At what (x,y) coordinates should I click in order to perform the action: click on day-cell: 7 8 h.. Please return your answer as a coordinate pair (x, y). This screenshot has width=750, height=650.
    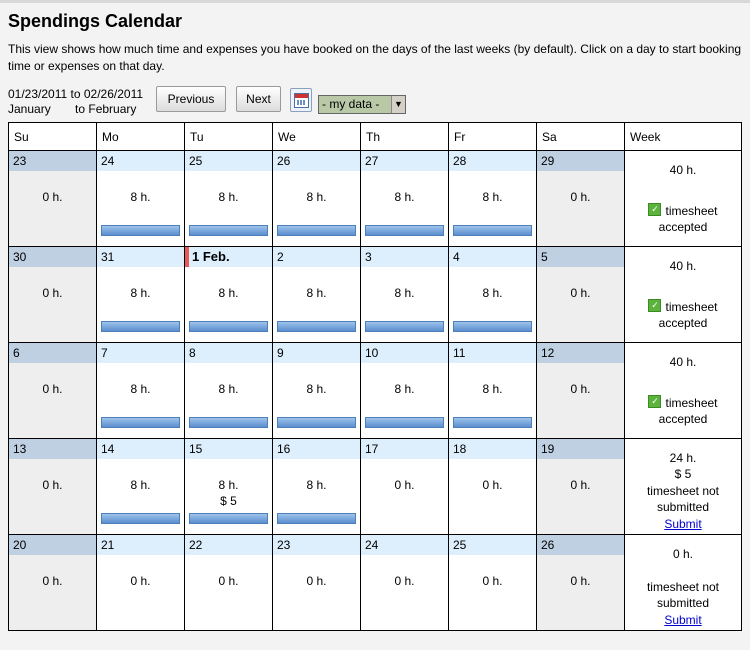
    Looking at the image, I should click on (140, 390).